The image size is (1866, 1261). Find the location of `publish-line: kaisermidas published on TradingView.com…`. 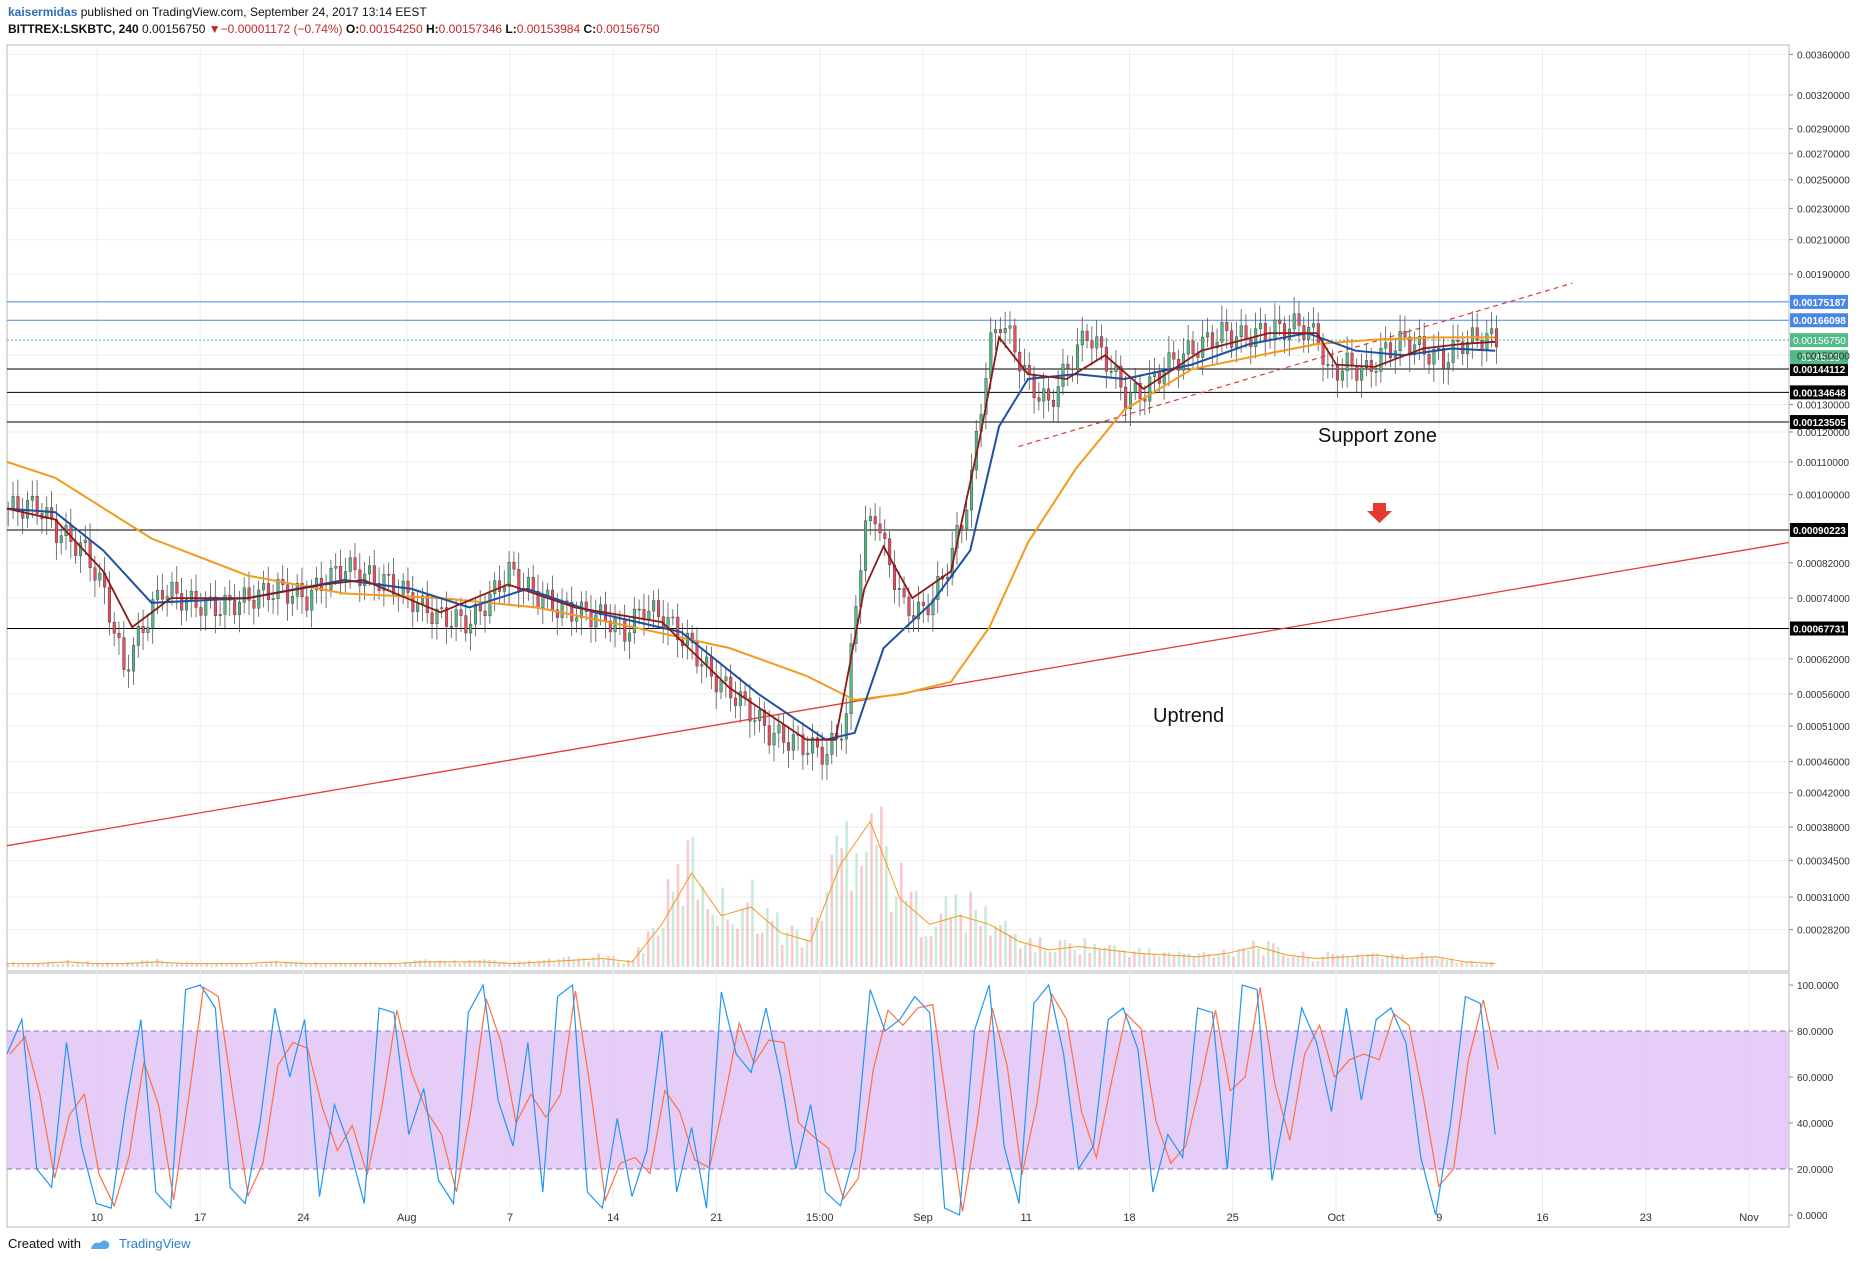

publish-line: kaisermidas published on TradingView.com… is located at coordinates (217, 12).